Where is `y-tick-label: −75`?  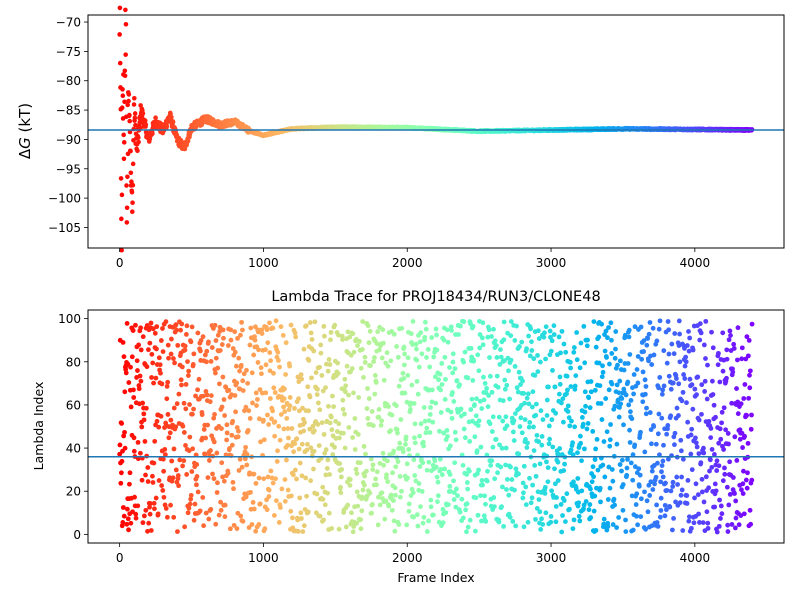 y-tick-label: −75 is located at coordinates (68, 52).